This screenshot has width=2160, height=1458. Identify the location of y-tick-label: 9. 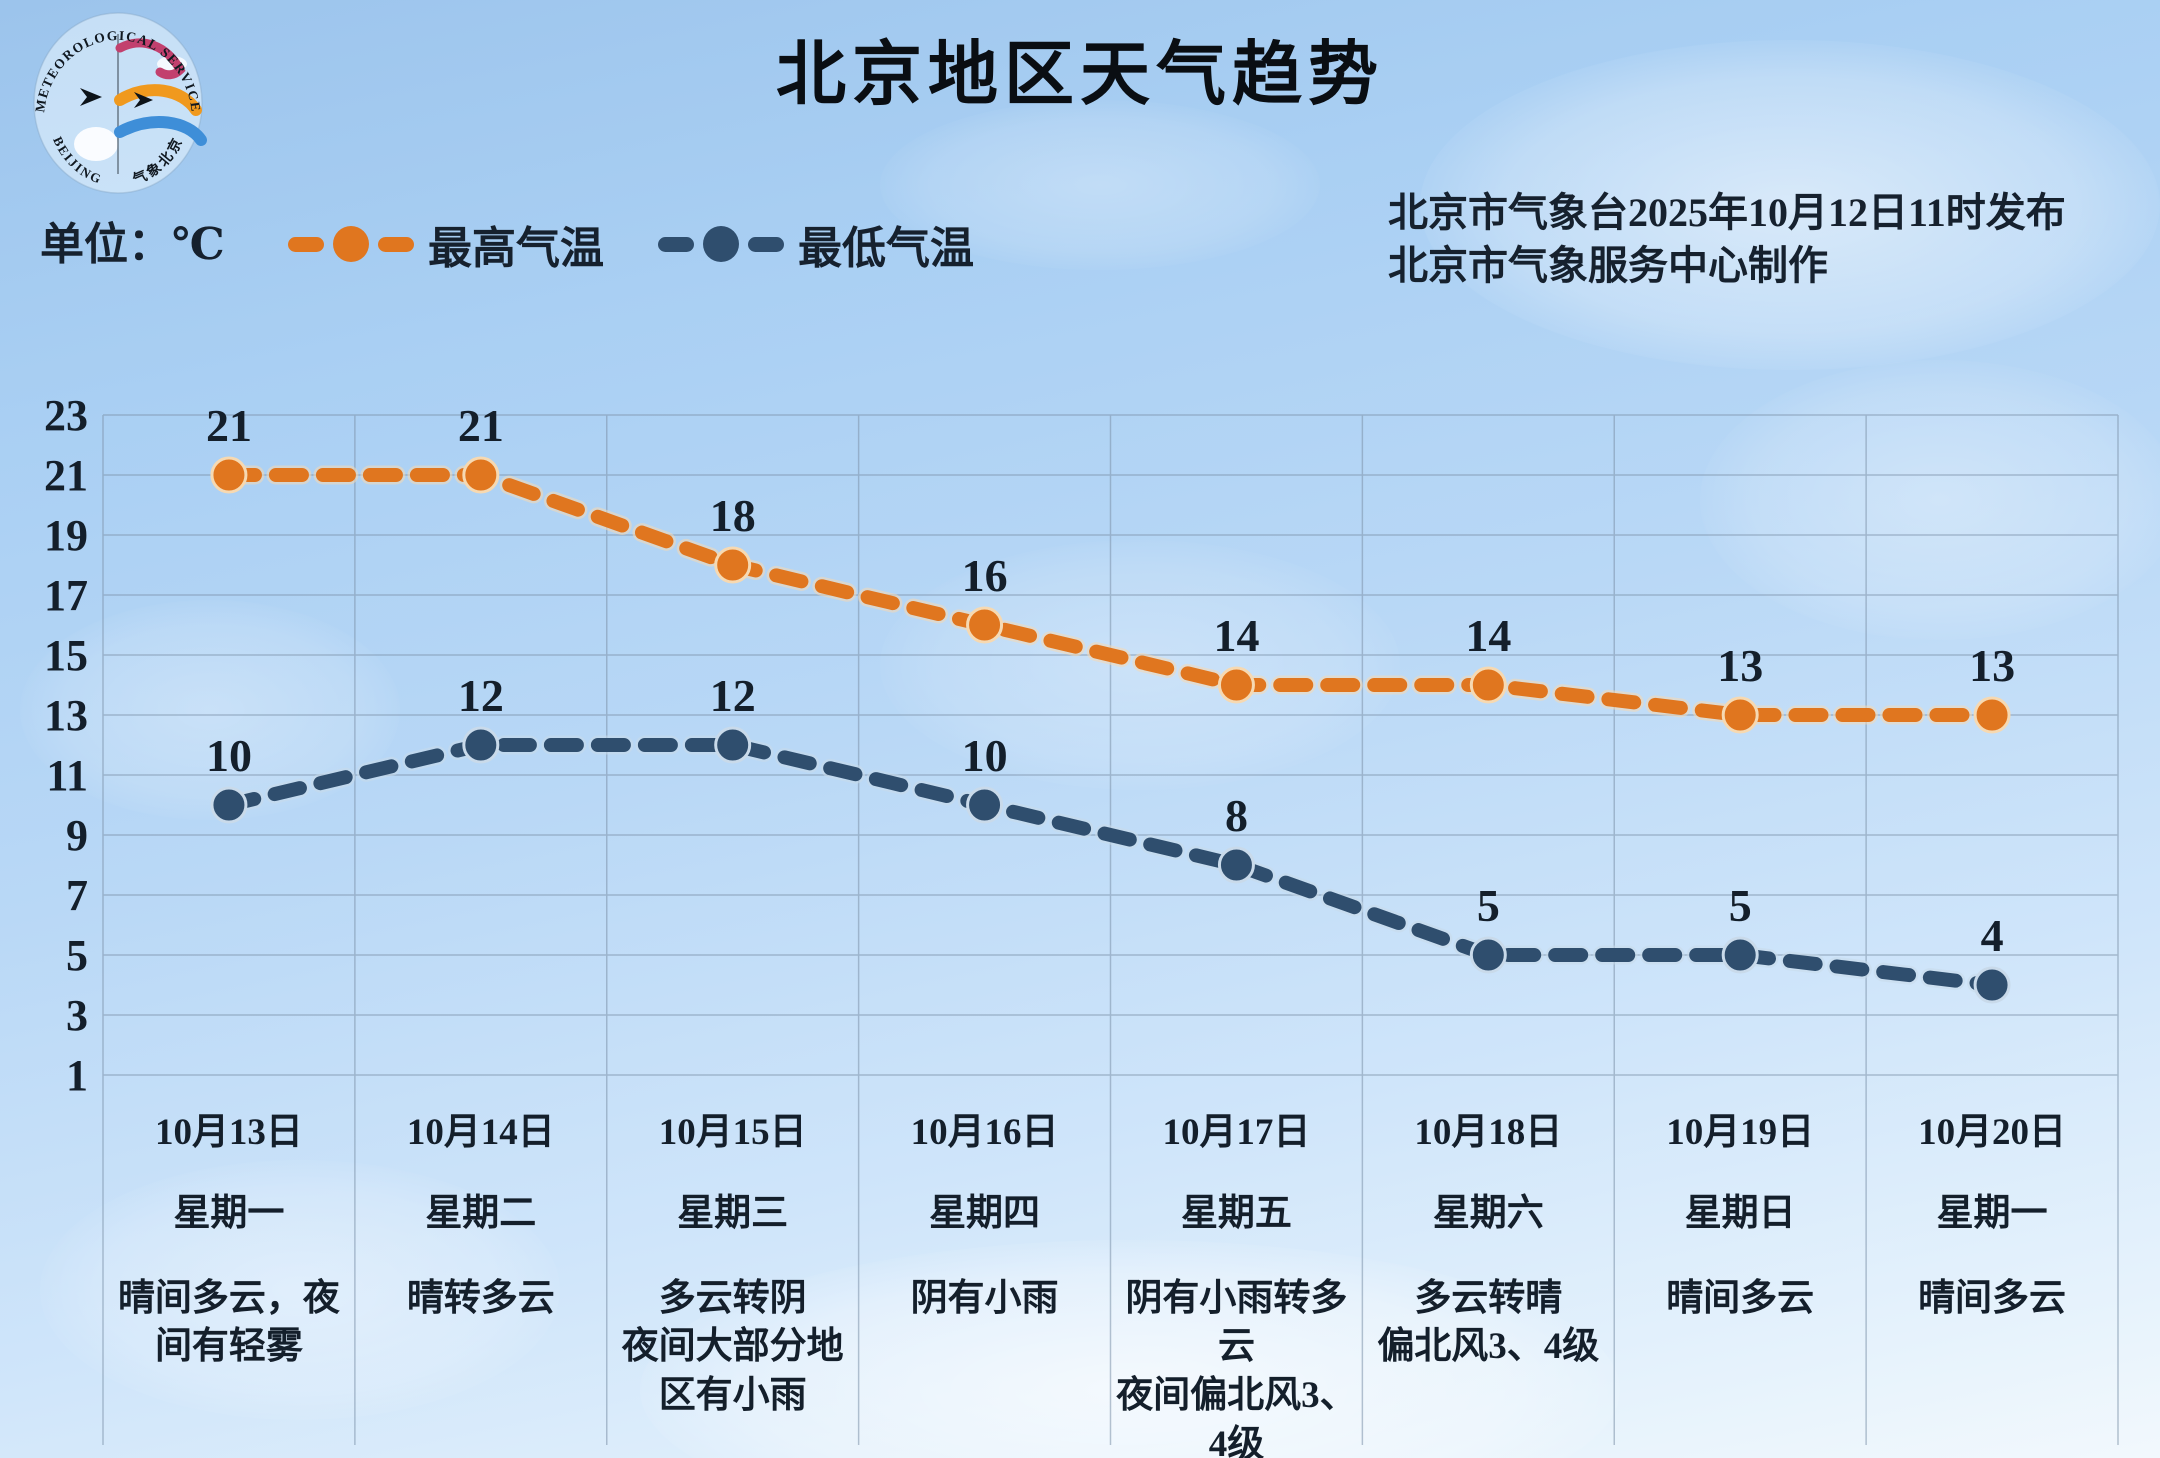
(77, 835).